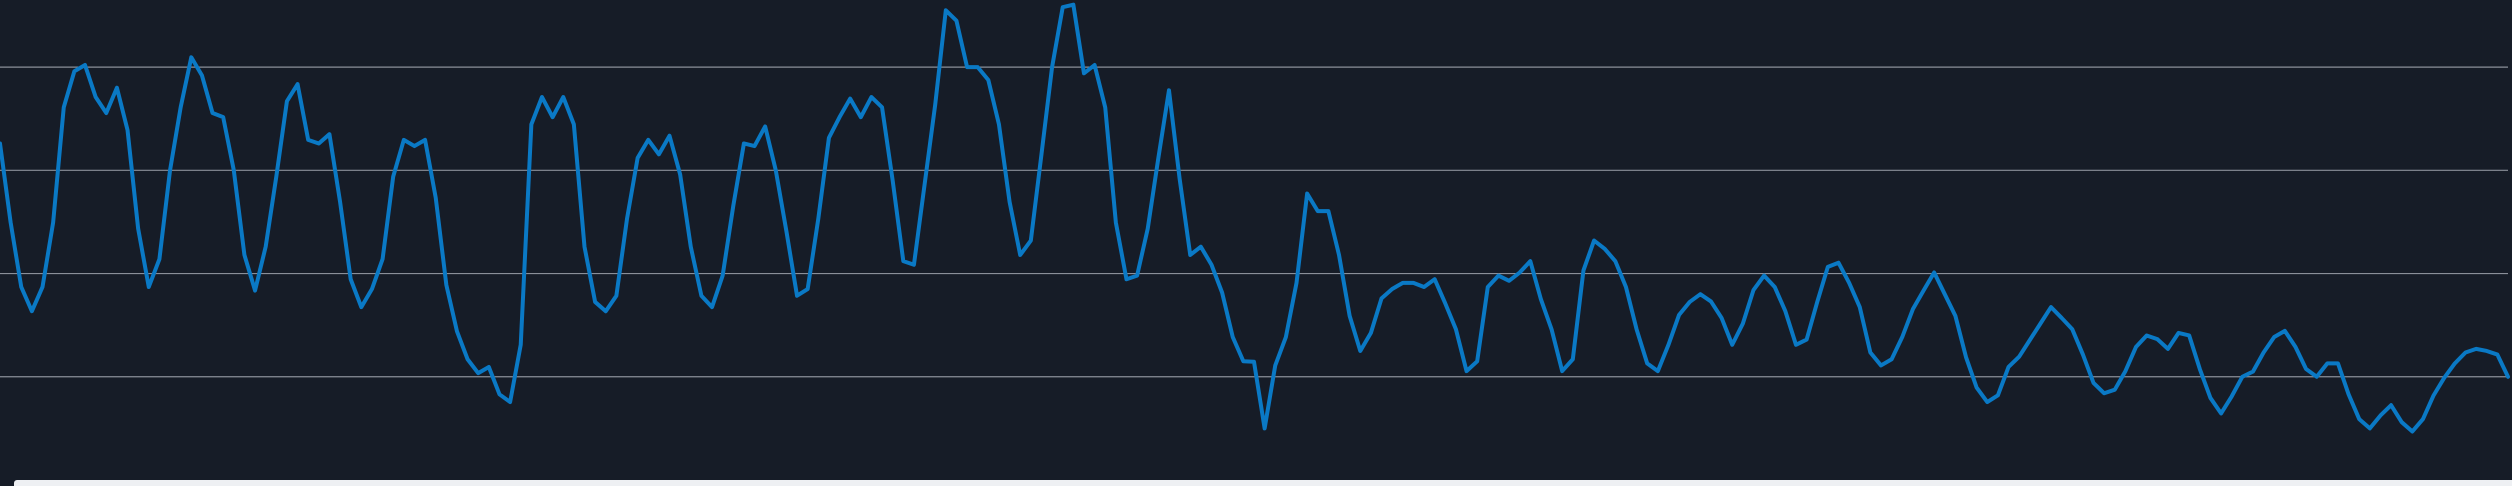  What do you see at coordinates (1263, 483) in the screenshot?
I see `bottom-bar` at bounding box center [1263, 483].